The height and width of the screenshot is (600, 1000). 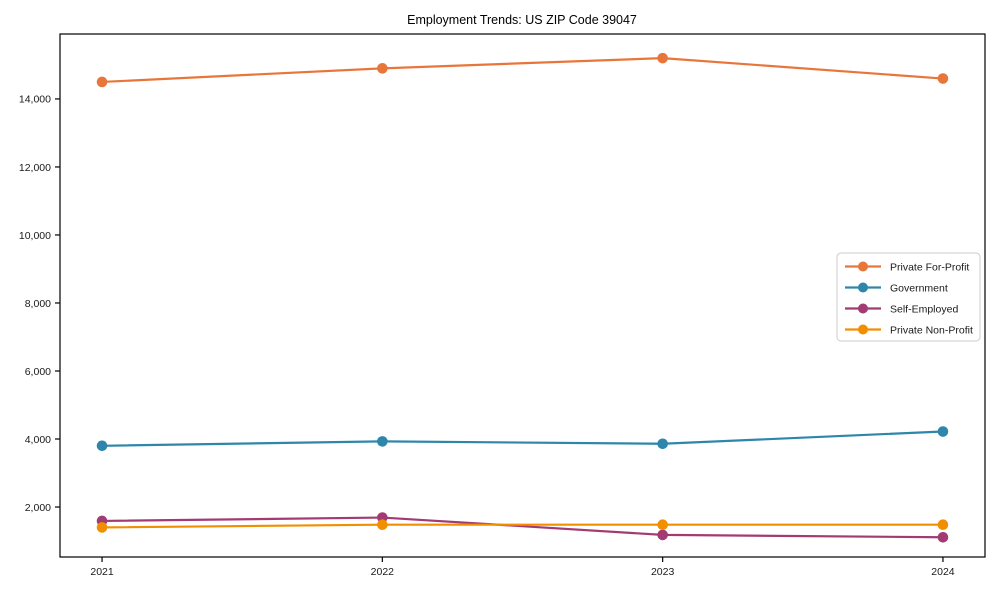 What do you see at coordinates (863, 287) in the screenshot?
I see `legend-marker-government` at bounding box center [863, 287].